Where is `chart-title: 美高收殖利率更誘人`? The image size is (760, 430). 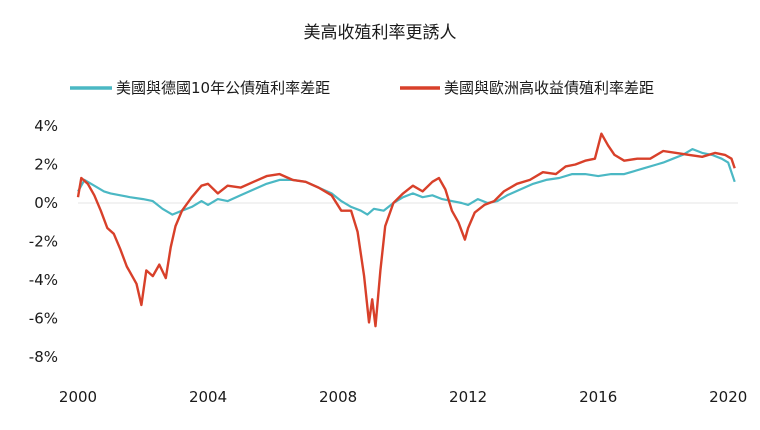
chart-title: 美高收殖利率更誘人 is located at coordinates (380, 33).